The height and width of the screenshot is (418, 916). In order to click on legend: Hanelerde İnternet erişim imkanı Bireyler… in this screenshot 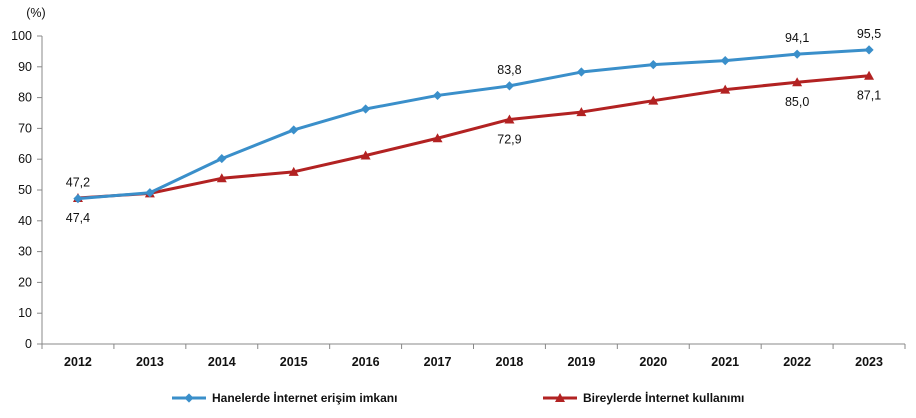, I will do `click(458, 397)`.